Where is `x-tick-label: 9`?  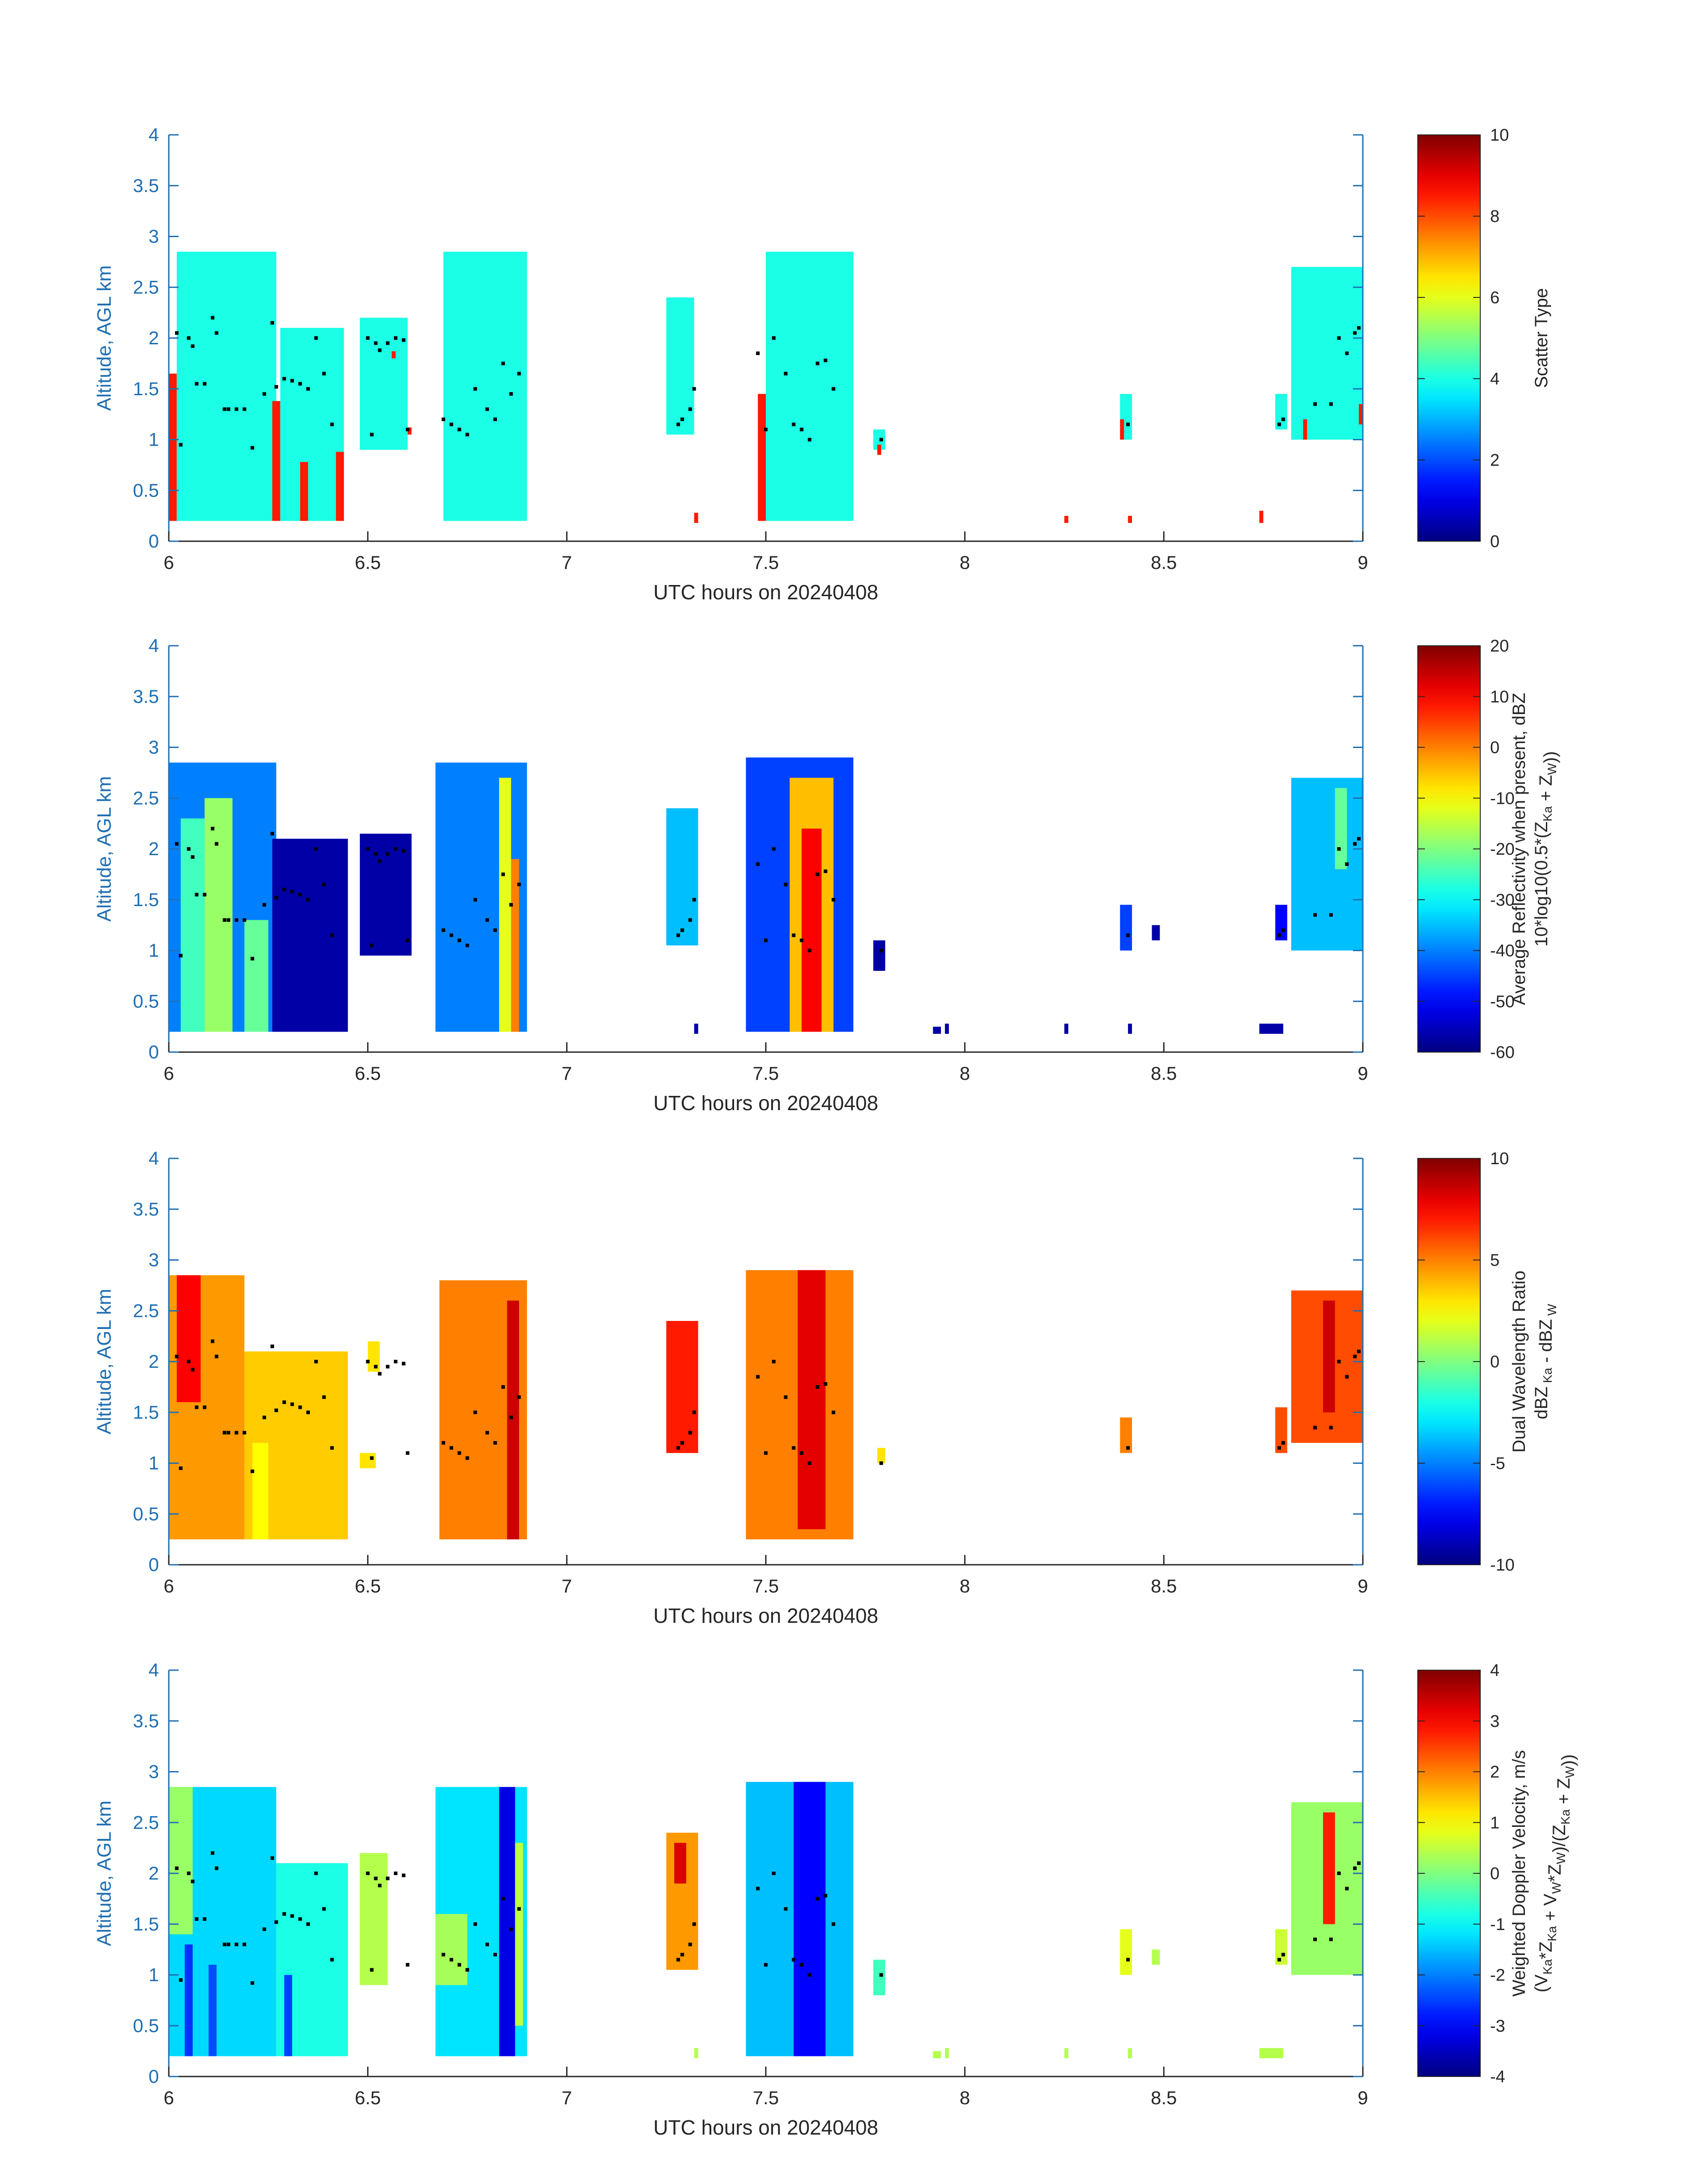
x-tick-label: 9 is located at coordinates (1362, 2097).